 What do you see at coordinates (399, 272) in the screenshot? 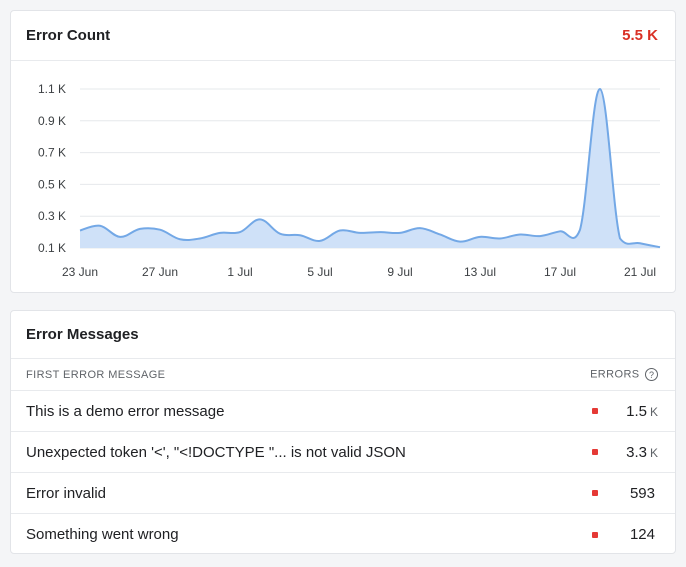
I see `x-tick-label: 9 Jul` at bounding box center [399, 272].